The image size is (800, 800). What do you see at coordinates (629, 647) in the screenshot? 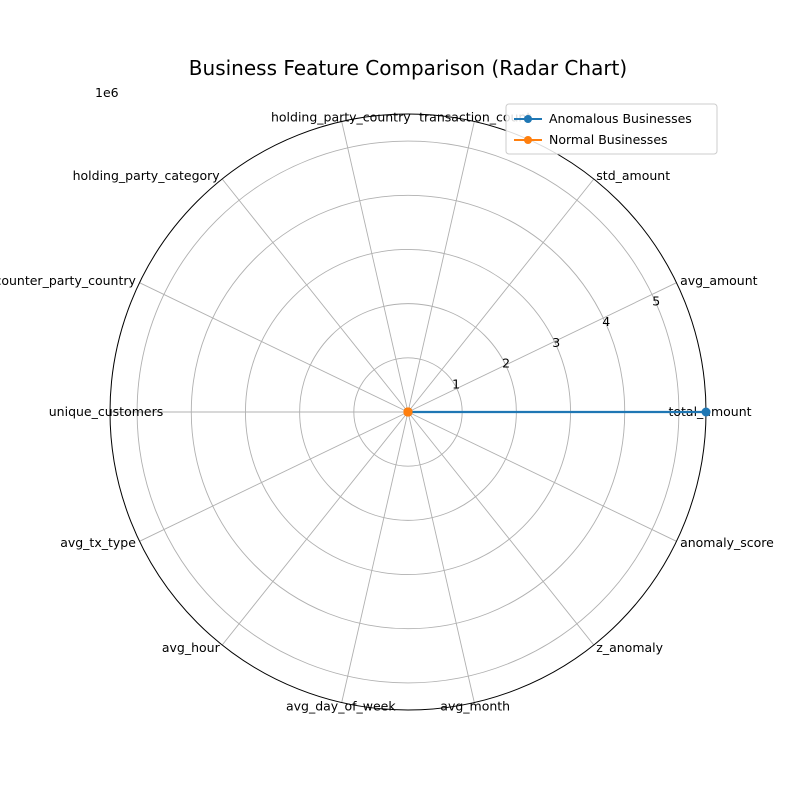
I see `axis-label-z_anomaly: z_anomaly` at bounding box center [629, 647].